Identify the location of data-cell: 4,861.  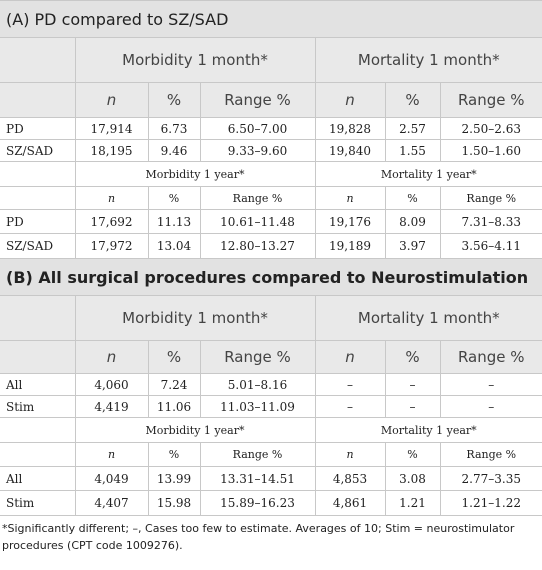
(350, 503).